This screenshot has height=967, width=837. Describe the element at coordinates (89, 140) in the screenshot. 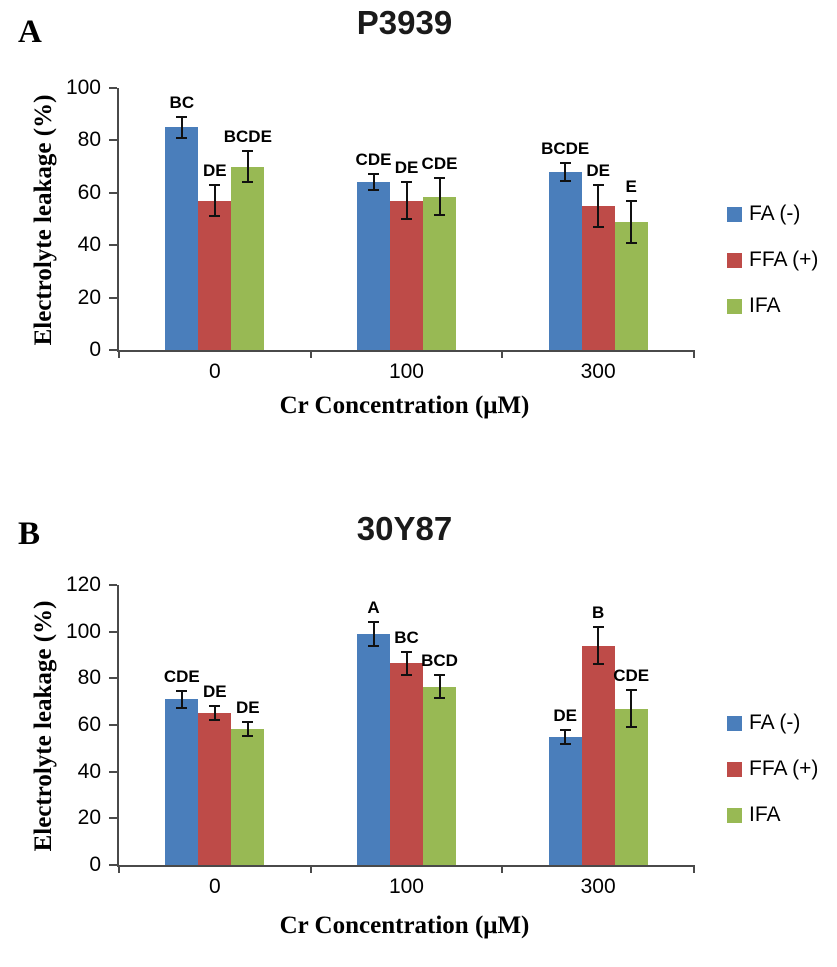

I see `y-axis-tick-label: 80` at that location.